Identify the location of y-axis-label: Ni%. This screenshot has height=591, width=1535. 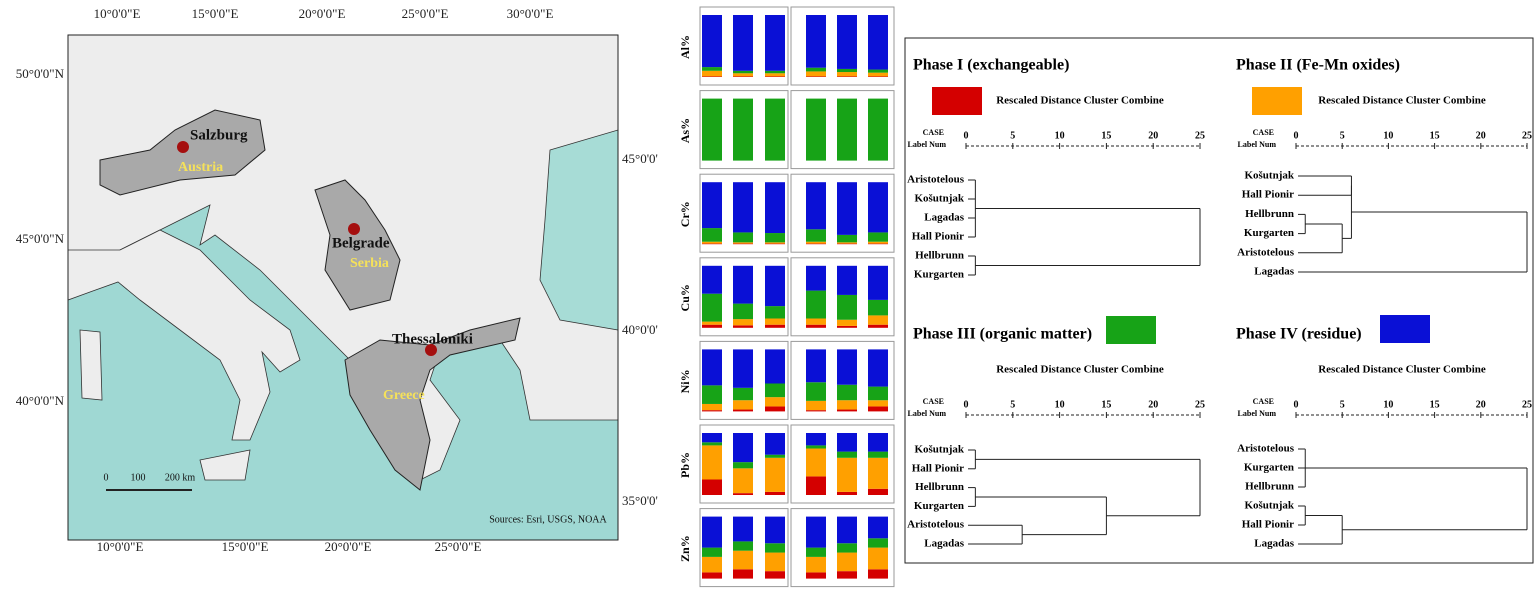
(685, 381).